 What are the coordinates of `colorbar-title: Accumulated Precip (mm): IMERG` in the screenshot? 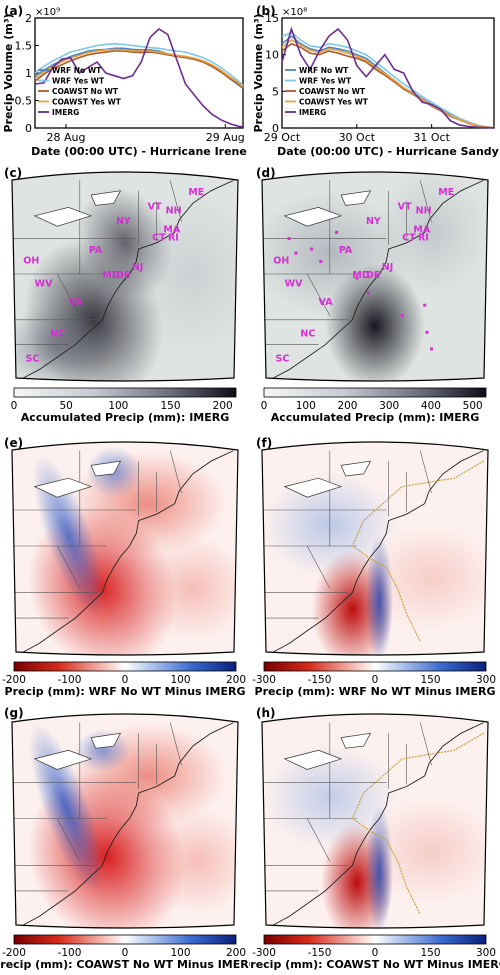 It's located at (375, 417).